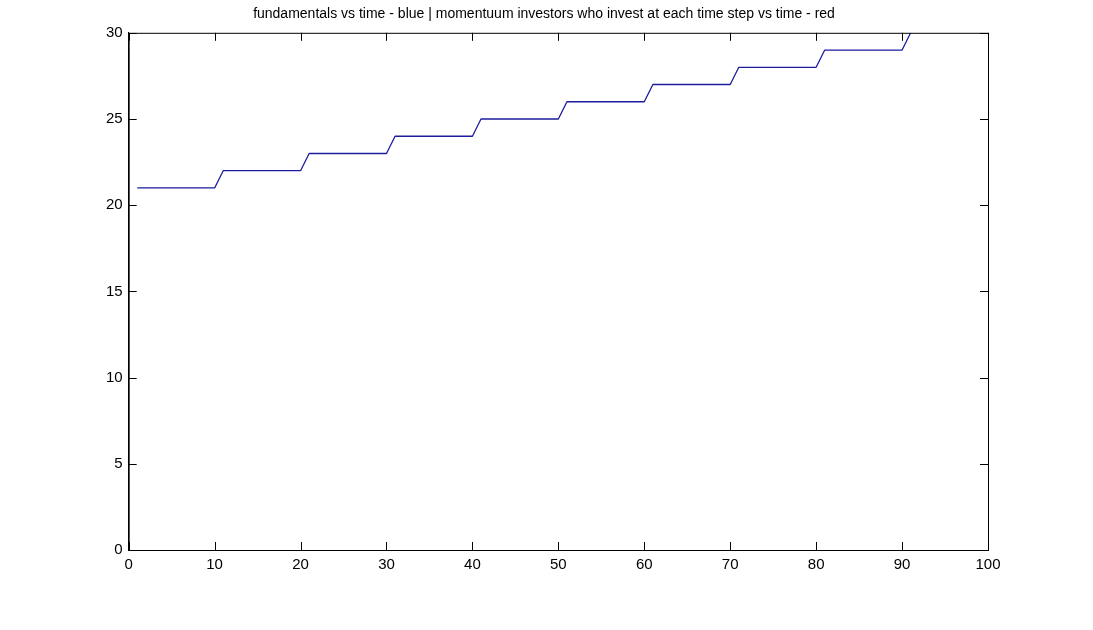  Describe the element at coordinates (114, 376) in the screenshot. I see `y-tick-label: 10` at that location.